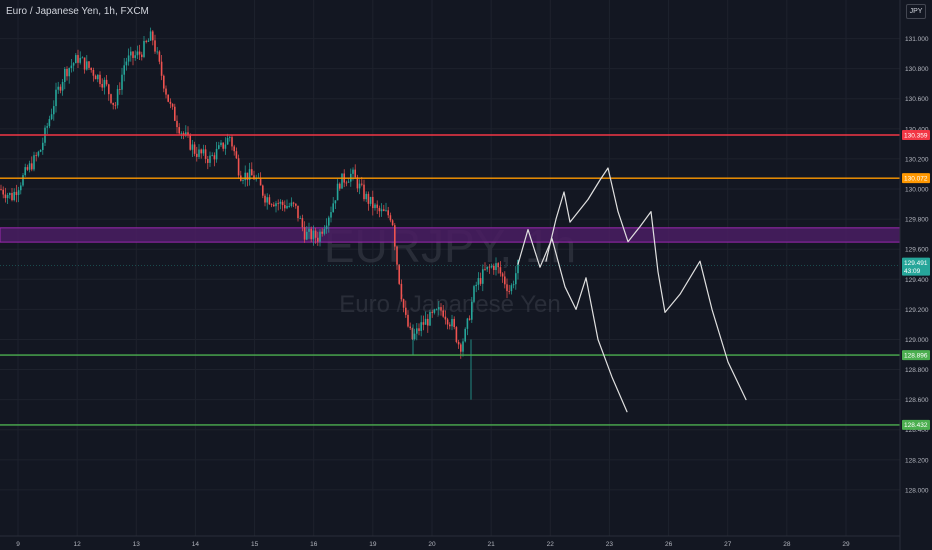  What do you see at coordinates (916, 135) in the screenshot?
I see `level-price-tag` at bounding box center [916, 135].